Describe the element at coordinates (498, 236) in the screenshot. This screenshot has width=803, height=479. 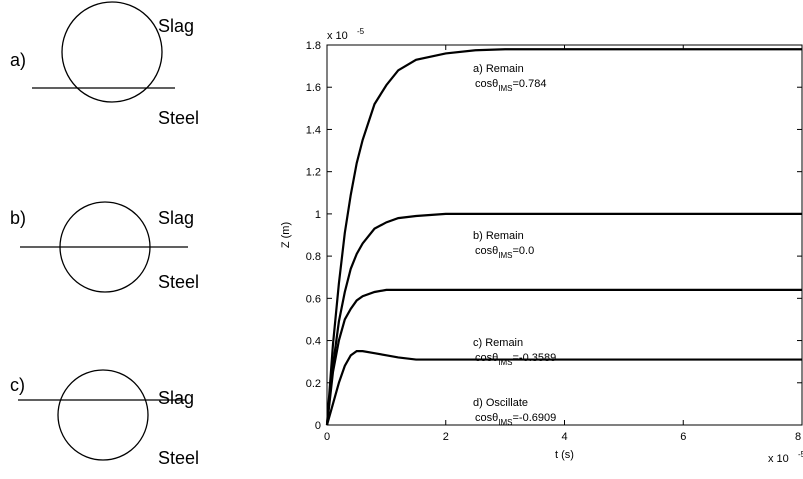
I see `annotation-title: b) Remain` at that location.